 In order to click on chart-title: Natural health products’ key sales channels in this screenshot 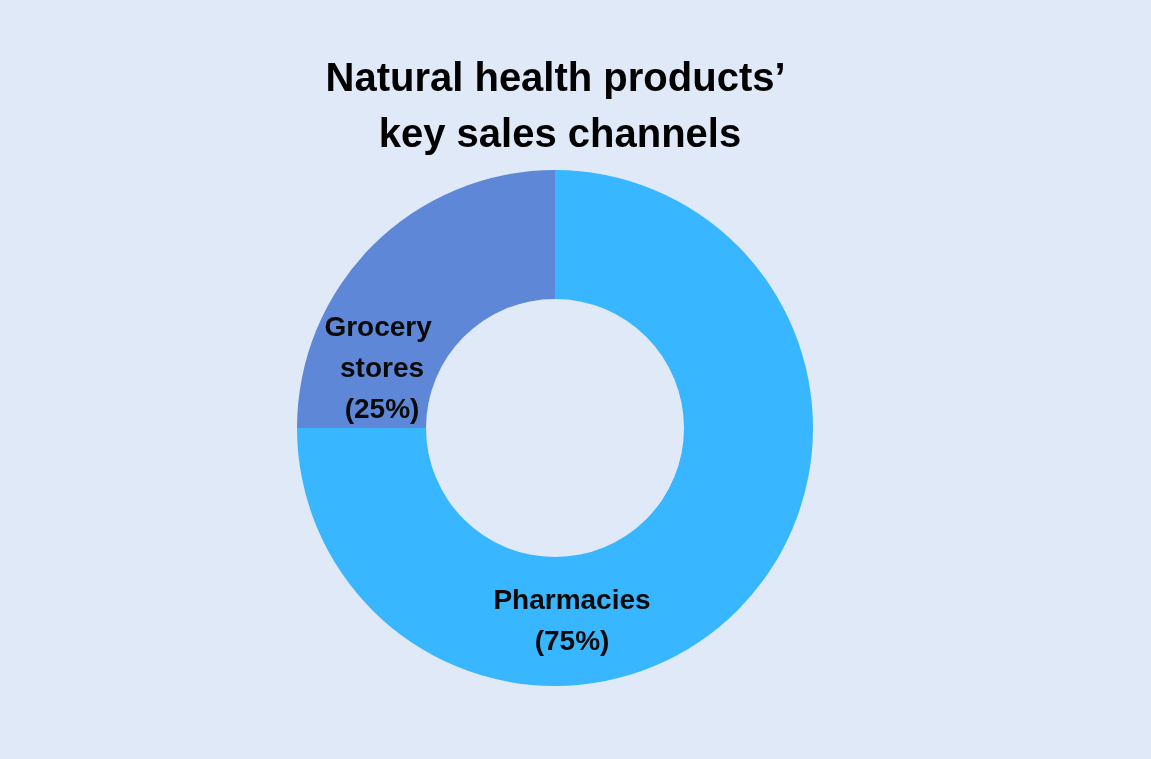, I will do `click(560, 105)`.